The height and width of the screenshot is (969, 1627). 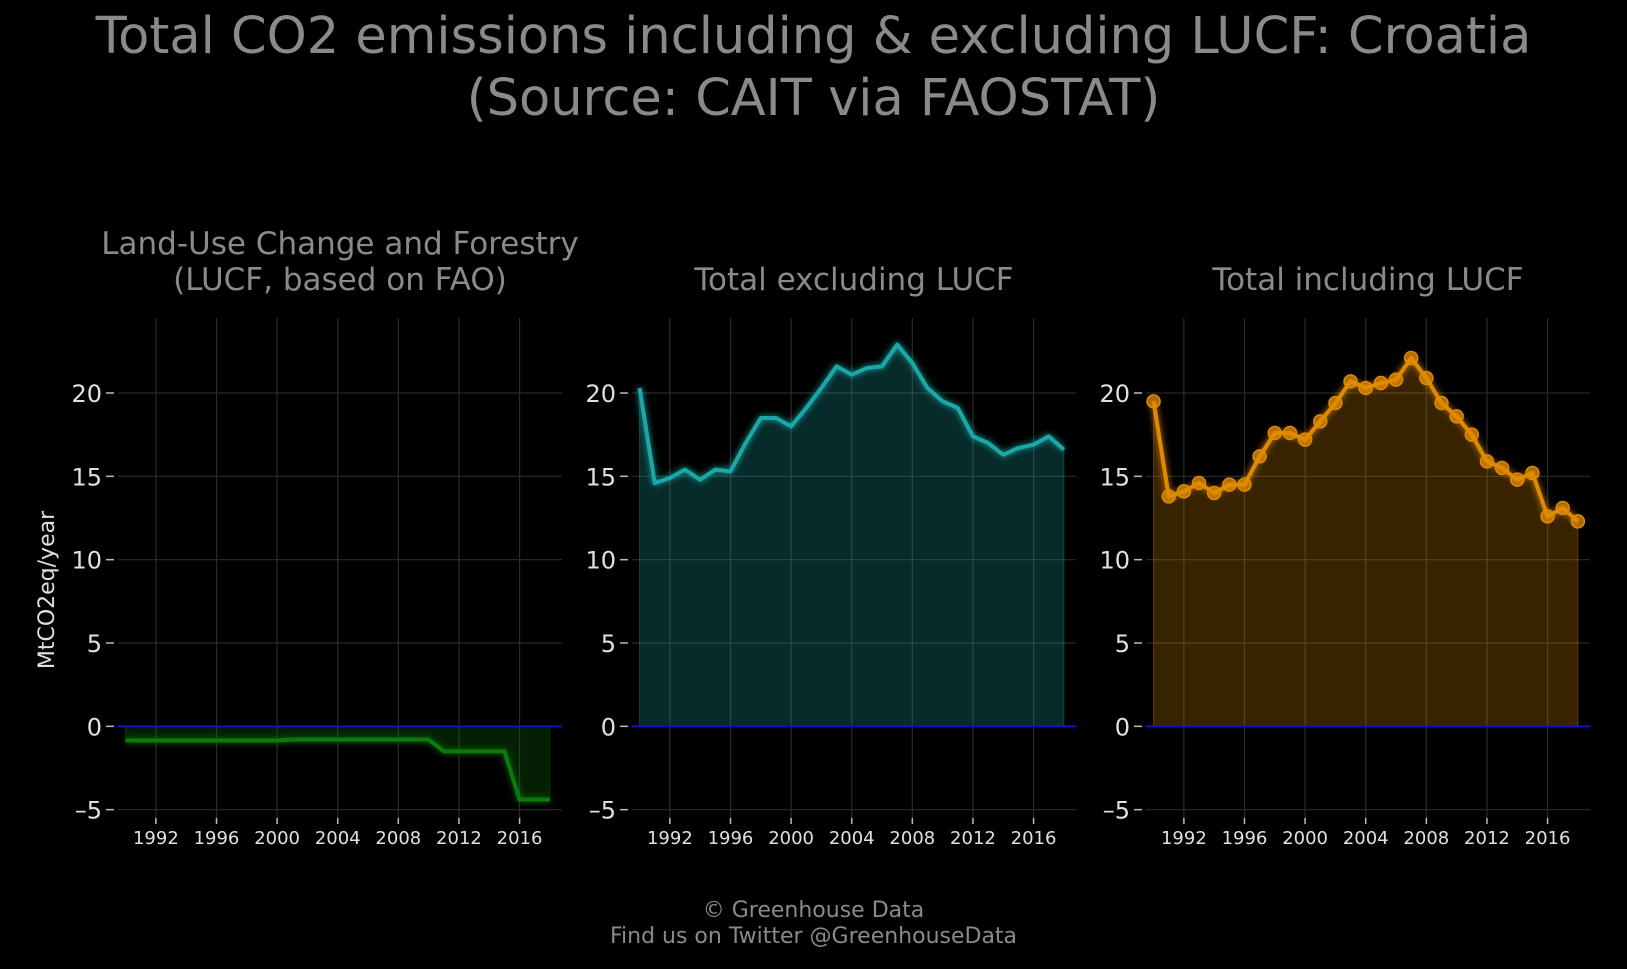 I want to click on panel-title: (LUCF, based on FAO), so click(x=340, y=280).